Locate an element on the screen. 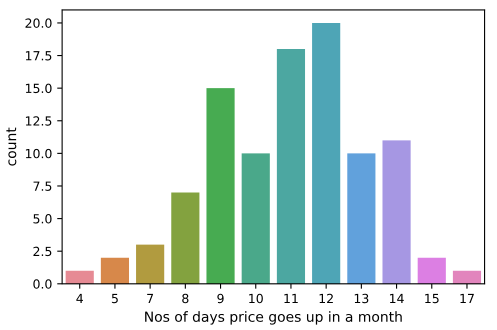 The height and width of the screenshot is (330, 497). y-tick-label: 7.5 is located at coordinates (43, 186).